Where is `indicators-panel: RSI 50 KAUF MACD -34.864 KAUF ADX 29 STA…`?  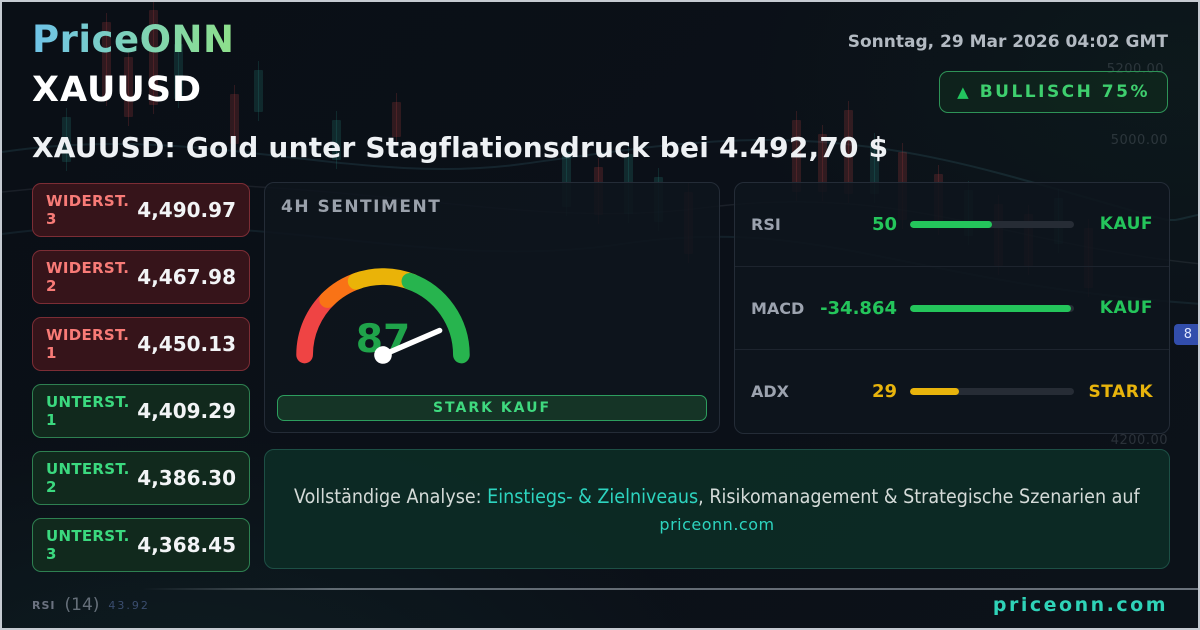 indicators-panel: RSI 50 KAUF MACD -34.864 KAUF ADX 29 STA… is located at coordinates (952, 308).